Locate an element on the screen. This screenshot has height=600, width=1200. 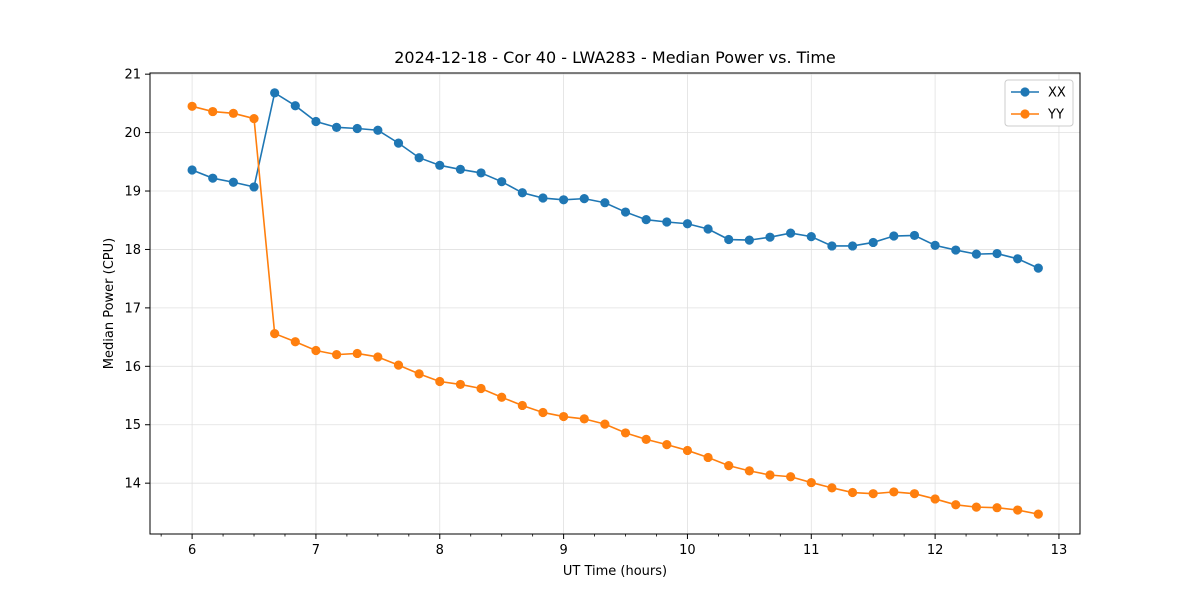
x-tick-label: 10 is located at coordinates (687, 550).